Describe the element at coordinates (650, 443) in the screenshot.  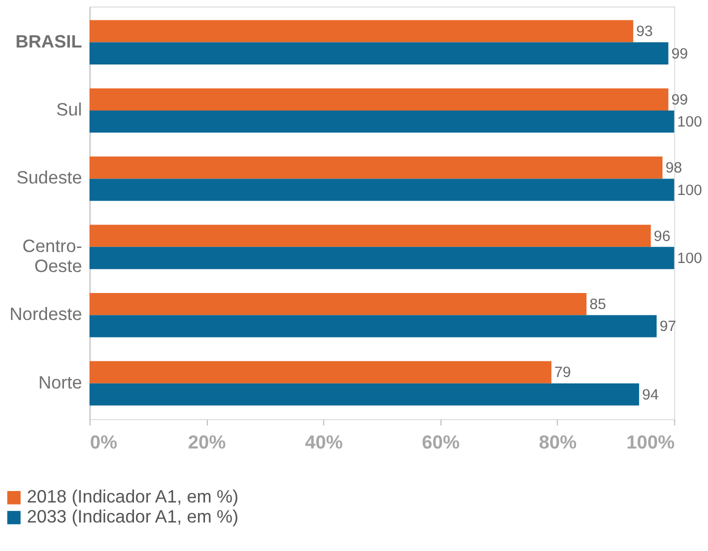
I see `x-tick-label: 100%` at that location.